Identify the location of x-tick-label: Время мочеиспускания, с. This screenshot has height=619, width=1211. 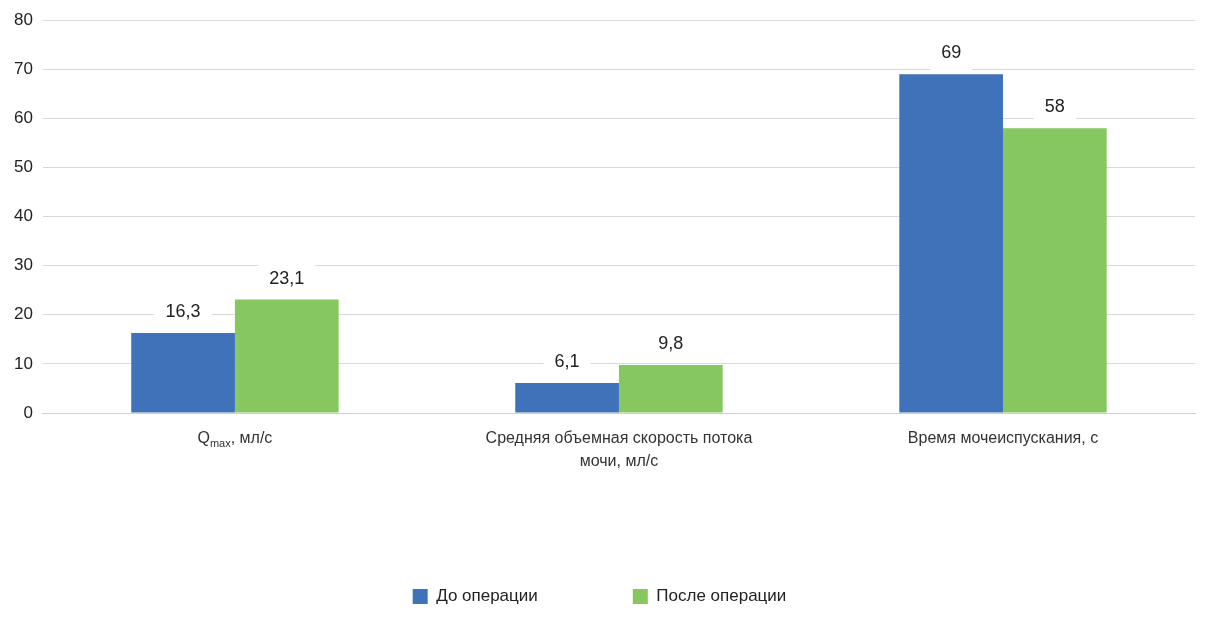
(1003, 437).